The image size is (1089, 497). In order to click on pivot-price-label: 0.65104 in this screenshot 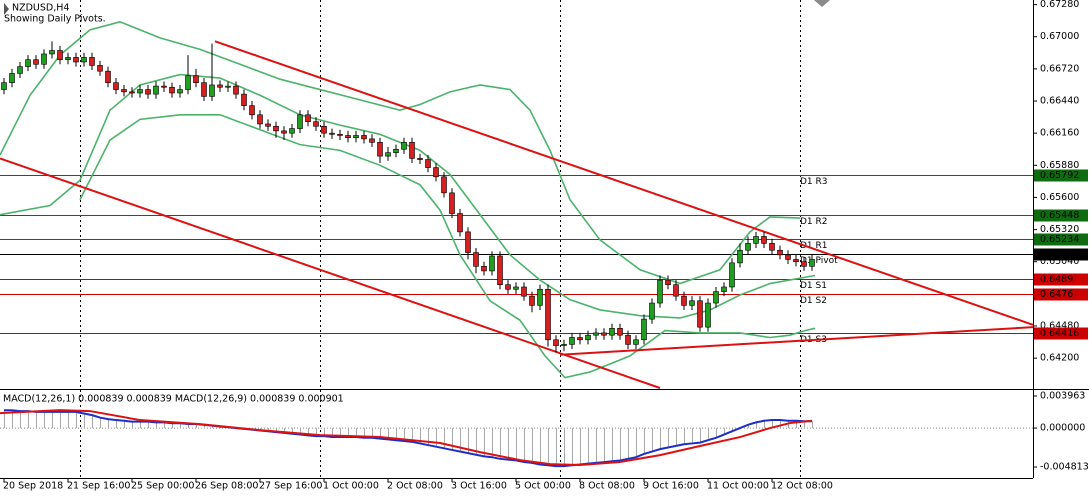, I will do `click(1059, 254)`.